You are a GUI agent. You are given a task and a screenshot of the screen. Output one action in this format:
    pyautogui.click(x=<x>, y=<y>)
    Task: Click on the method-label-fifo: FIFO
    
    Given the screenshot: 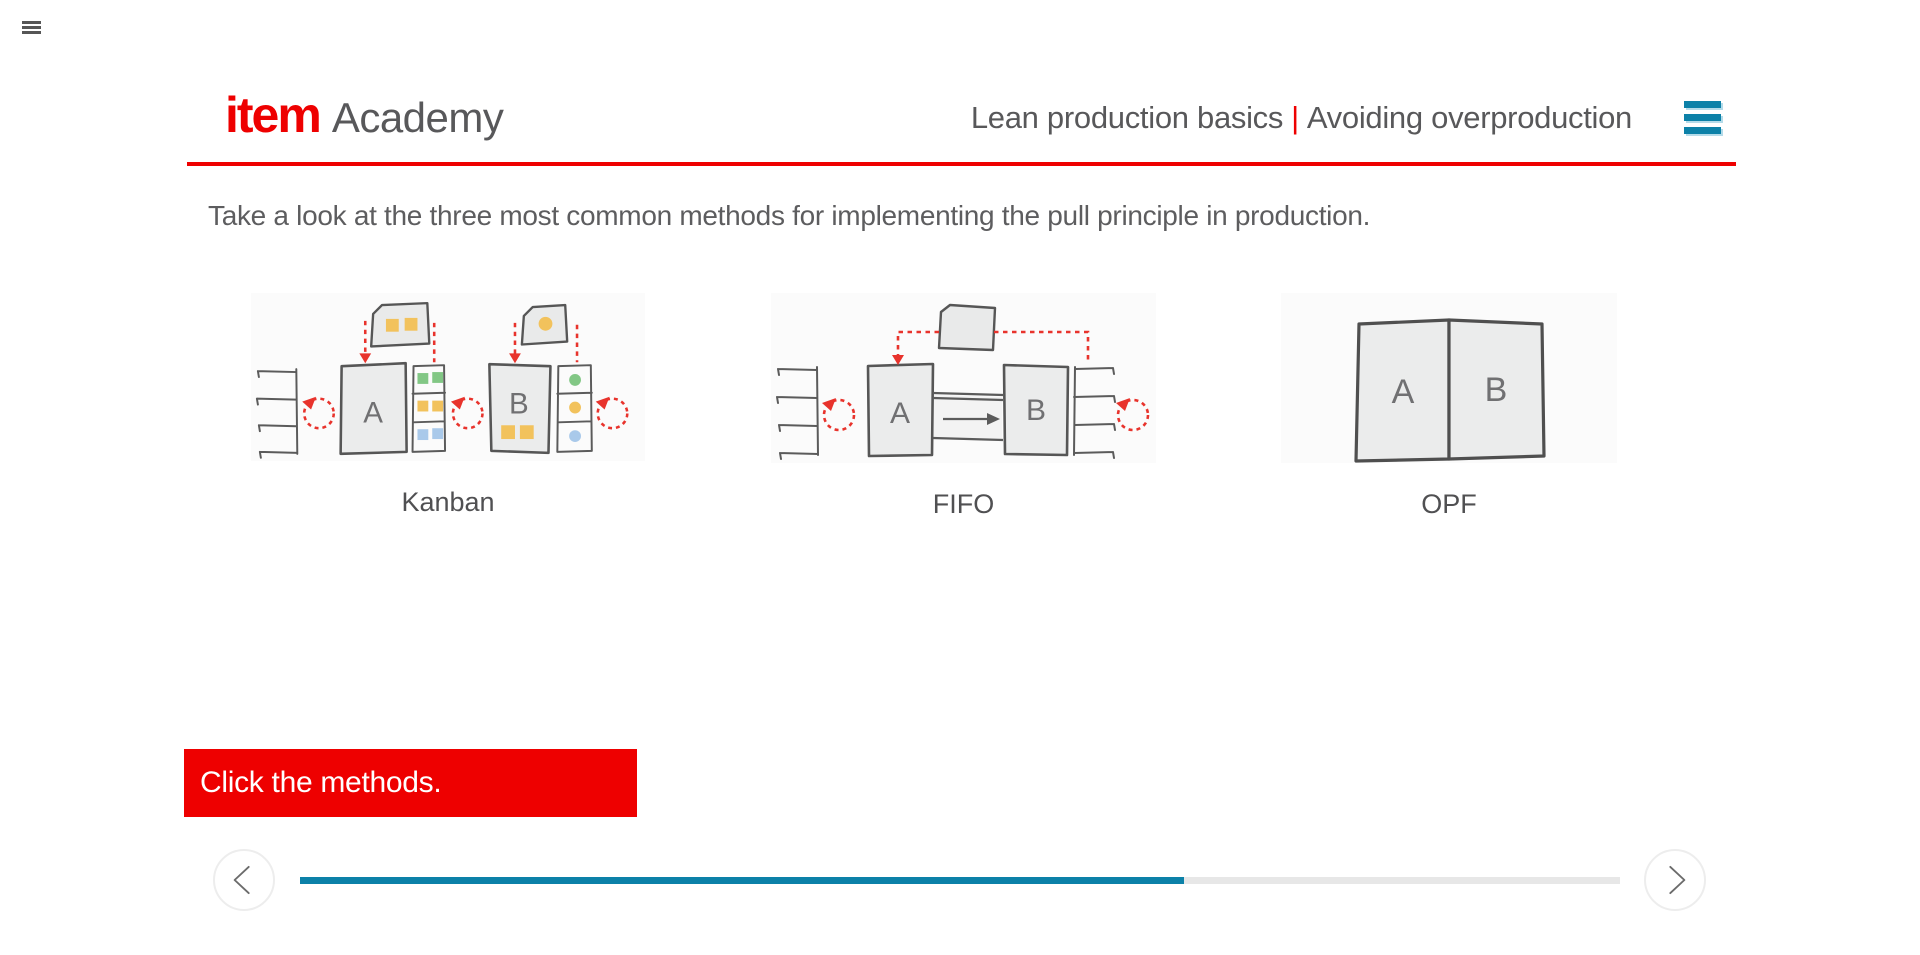 What is the action you would take?
    pyautogui.click(x=963, y=504)
    